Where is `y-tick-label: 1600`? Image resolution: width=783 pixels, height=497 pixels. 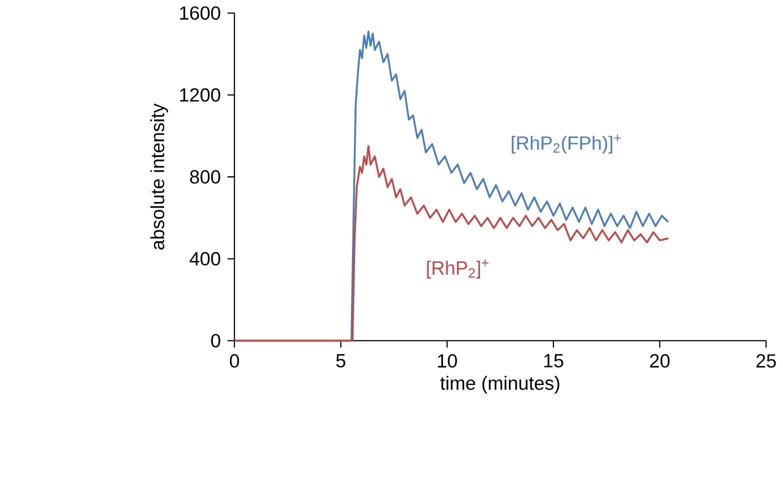
y-tick-label: 1600 is located at coordinates (200, 13).